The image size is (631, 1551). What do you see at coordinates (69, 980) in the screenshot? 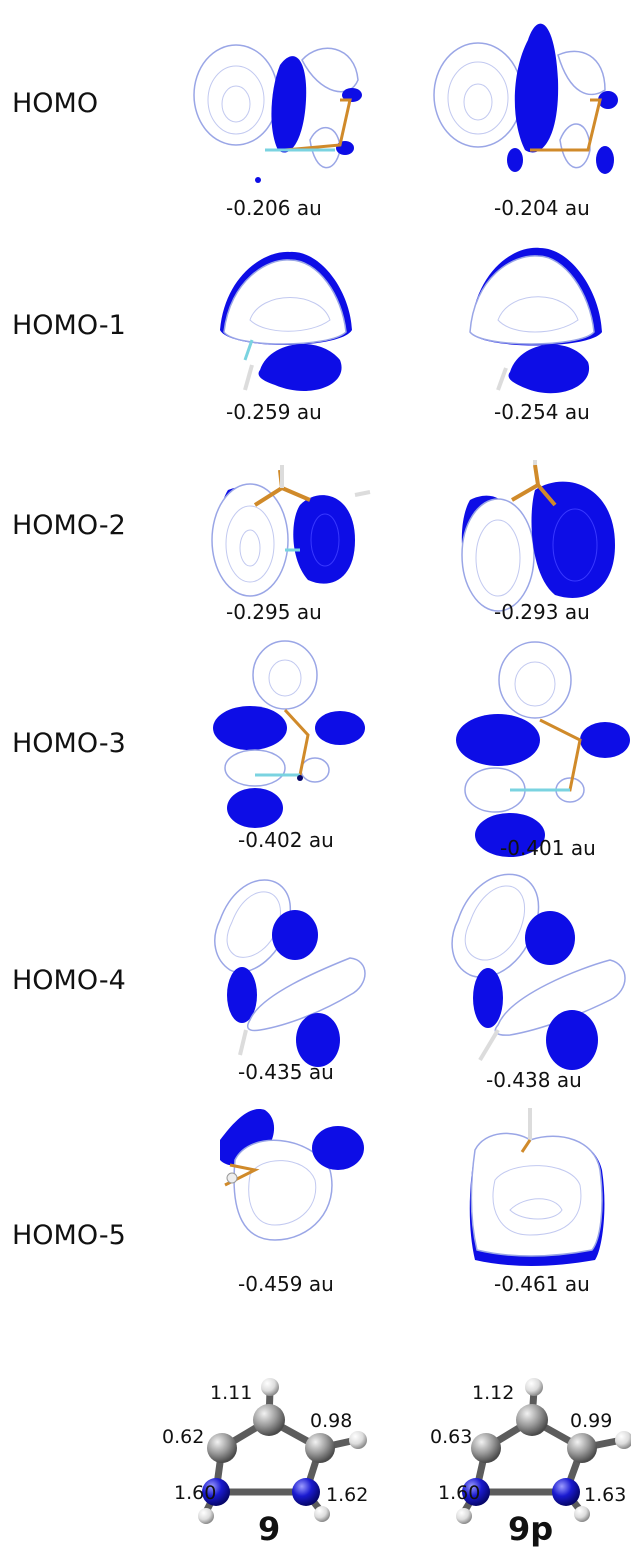
I see `orbital-label: HOMO-4` at bounding box center [69, 980].